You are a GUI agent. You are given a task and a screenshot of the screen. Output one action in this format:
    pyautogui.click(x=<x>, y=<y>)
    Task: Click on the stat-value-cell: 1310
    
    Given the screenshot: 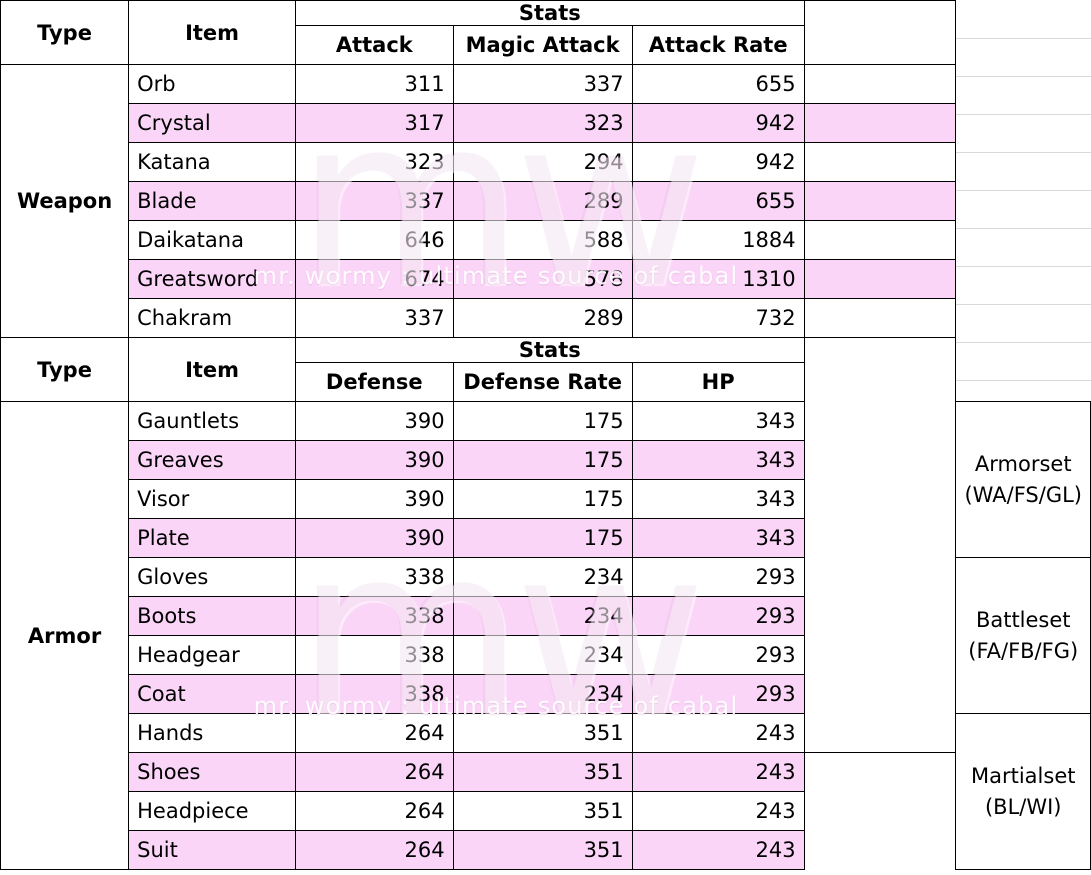 What is the action you would take?
    pyautogui.click(x=718, y=279)
    